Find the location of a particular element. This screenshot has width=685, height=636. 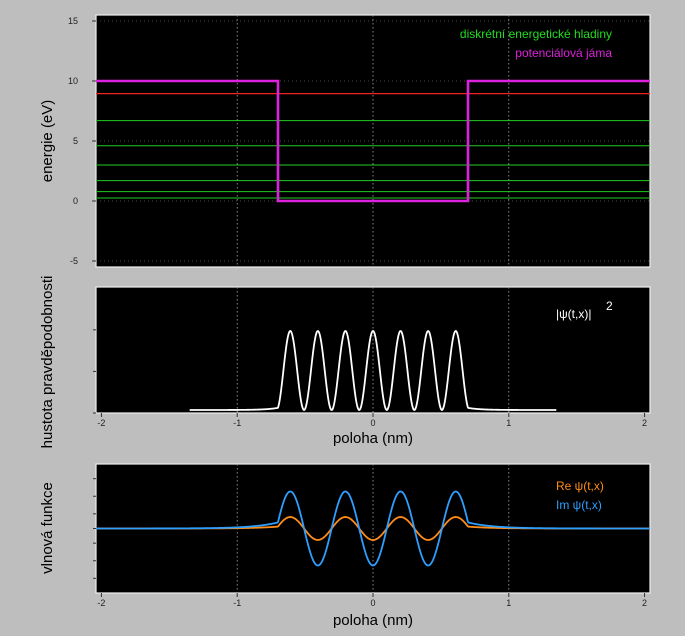

legend-re-psi-label: Re ψ(t,x) is located at coordinates (580, 486).